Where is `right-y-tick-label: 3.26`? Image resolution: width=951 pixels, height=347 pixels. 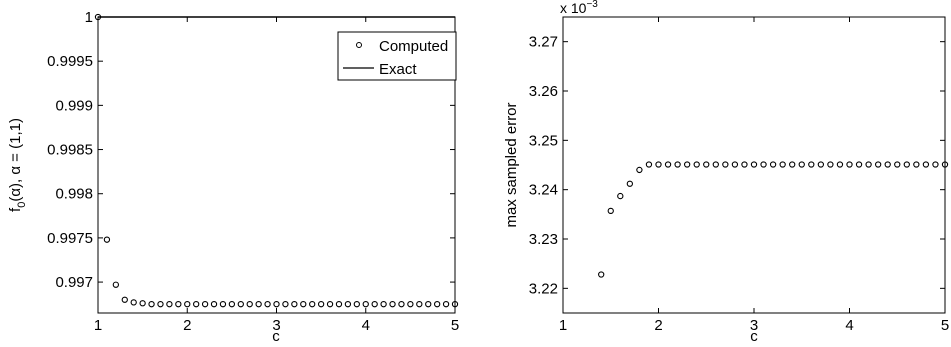 right-y-tick-label: 3.26 is located at coordinates (543, 91).